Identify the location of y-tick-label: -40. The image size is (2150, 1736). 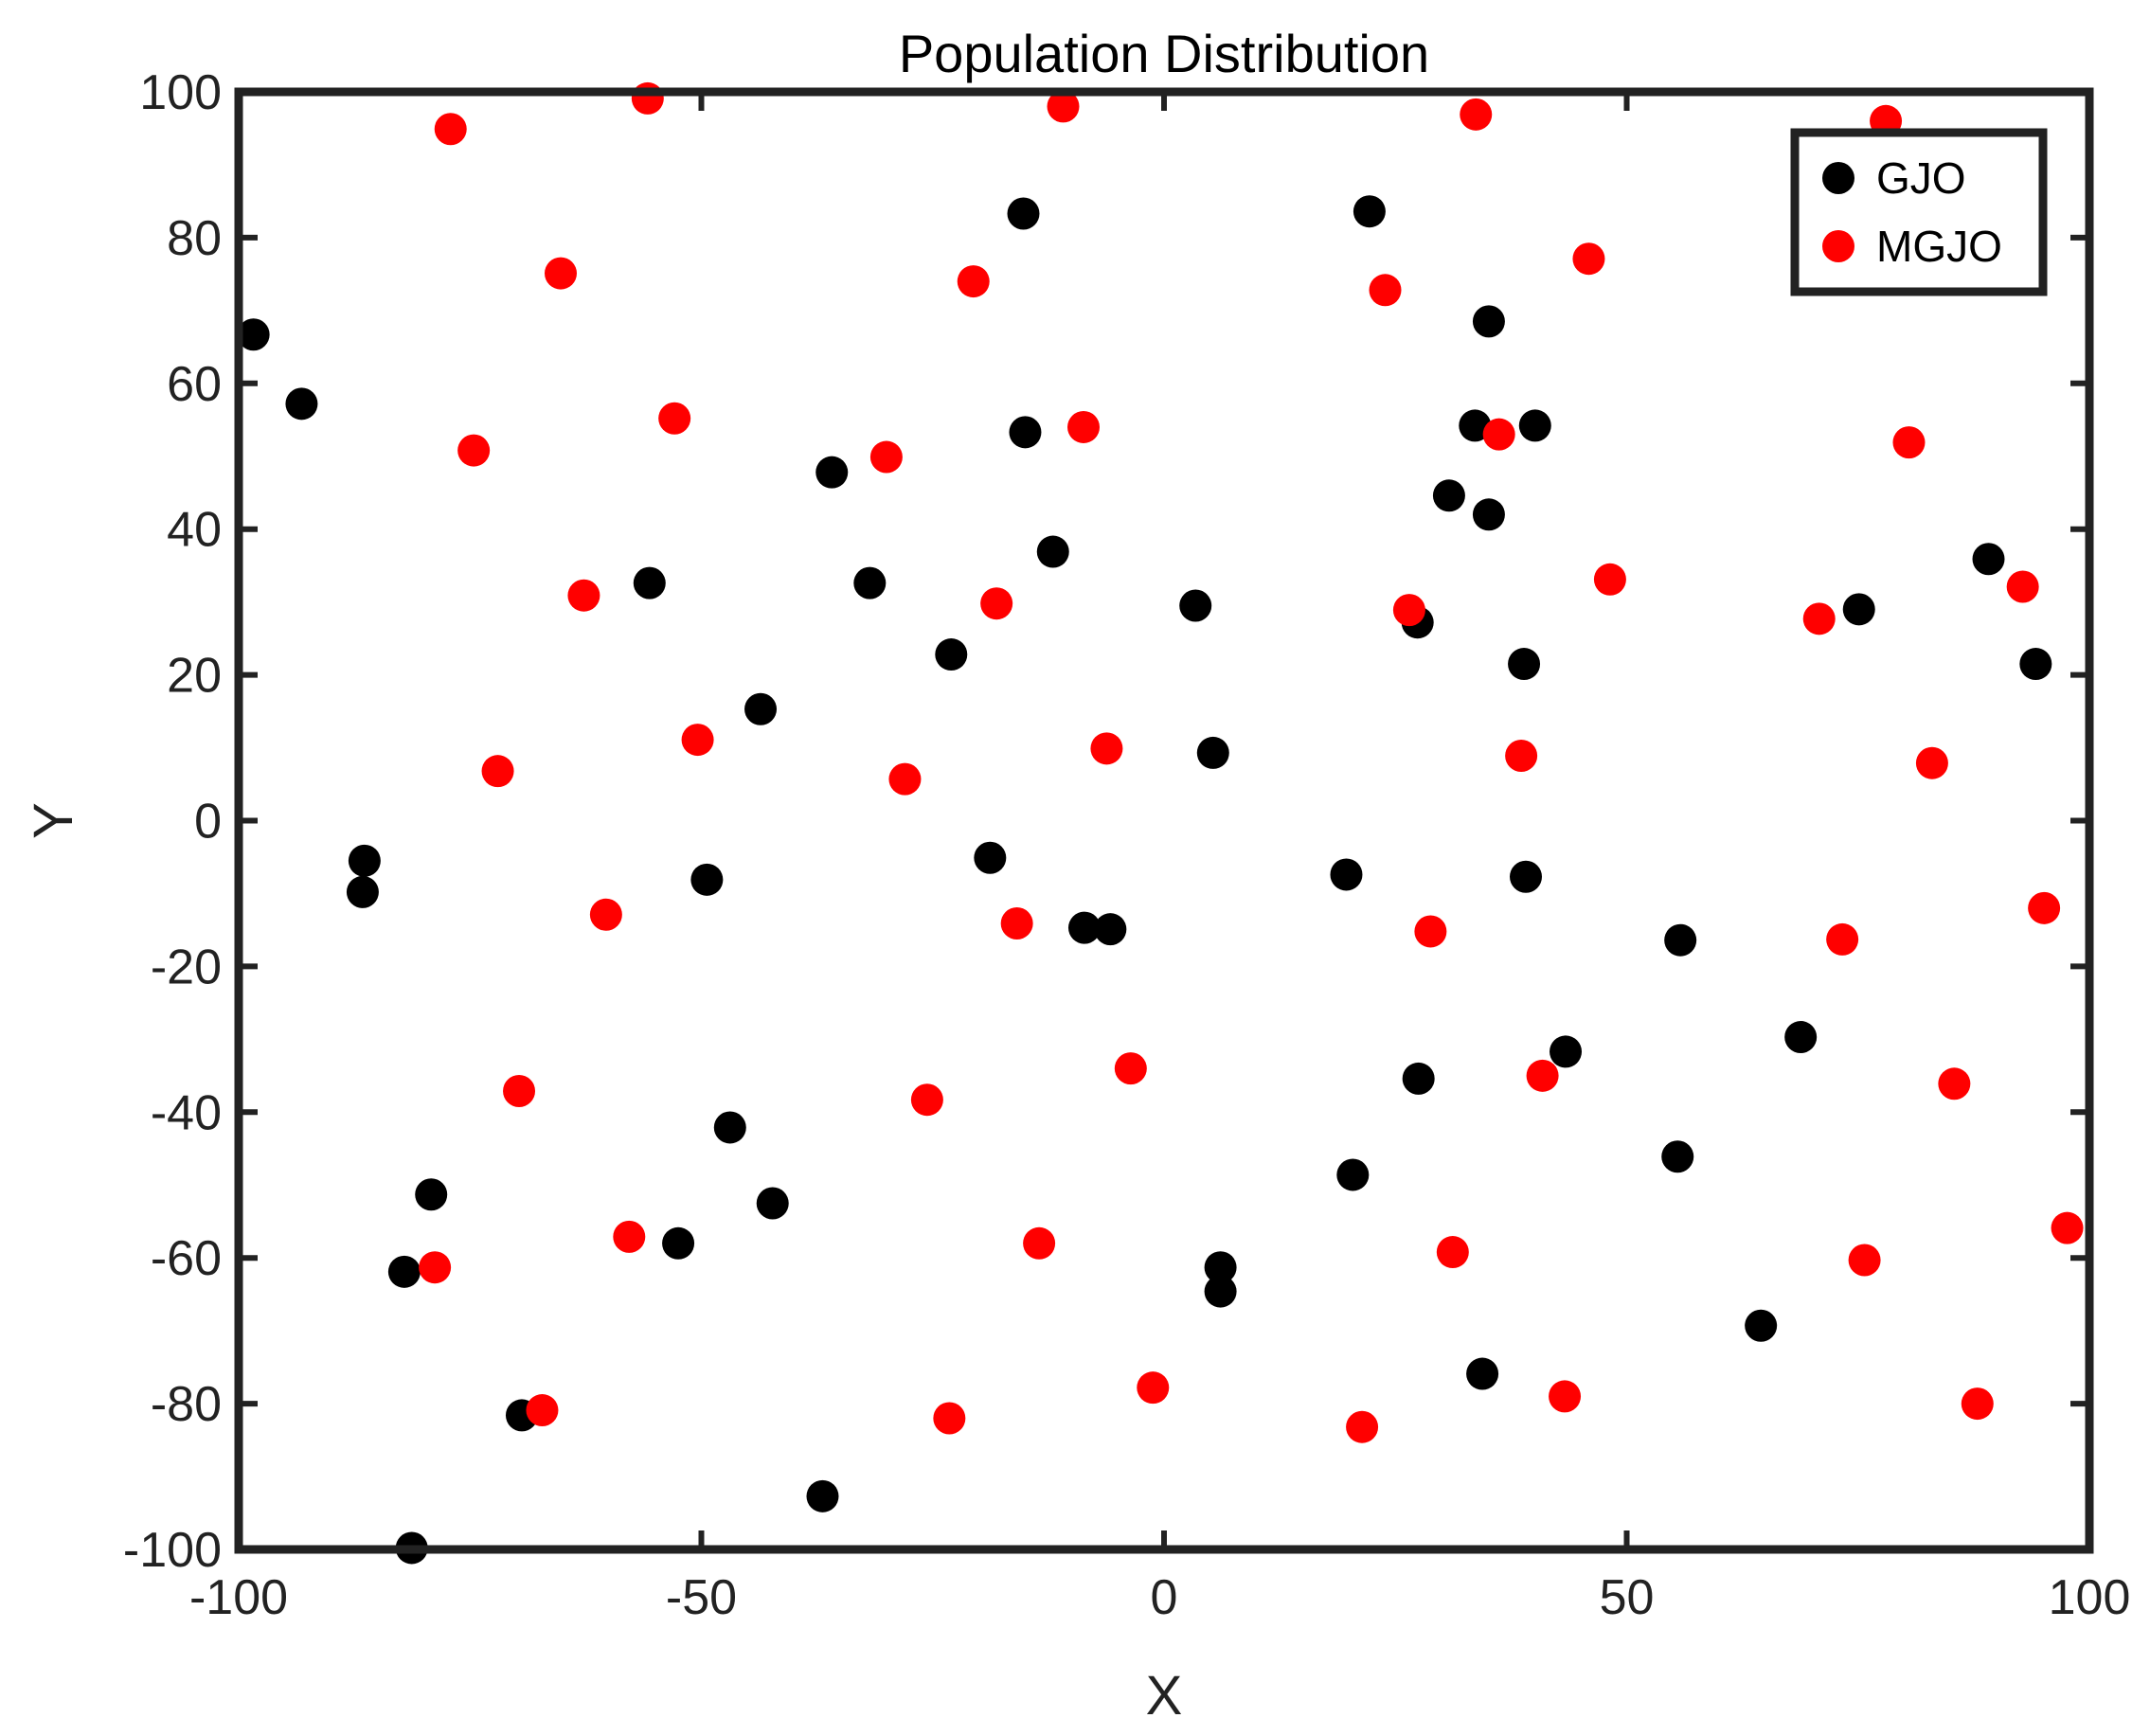
(186, 1112).